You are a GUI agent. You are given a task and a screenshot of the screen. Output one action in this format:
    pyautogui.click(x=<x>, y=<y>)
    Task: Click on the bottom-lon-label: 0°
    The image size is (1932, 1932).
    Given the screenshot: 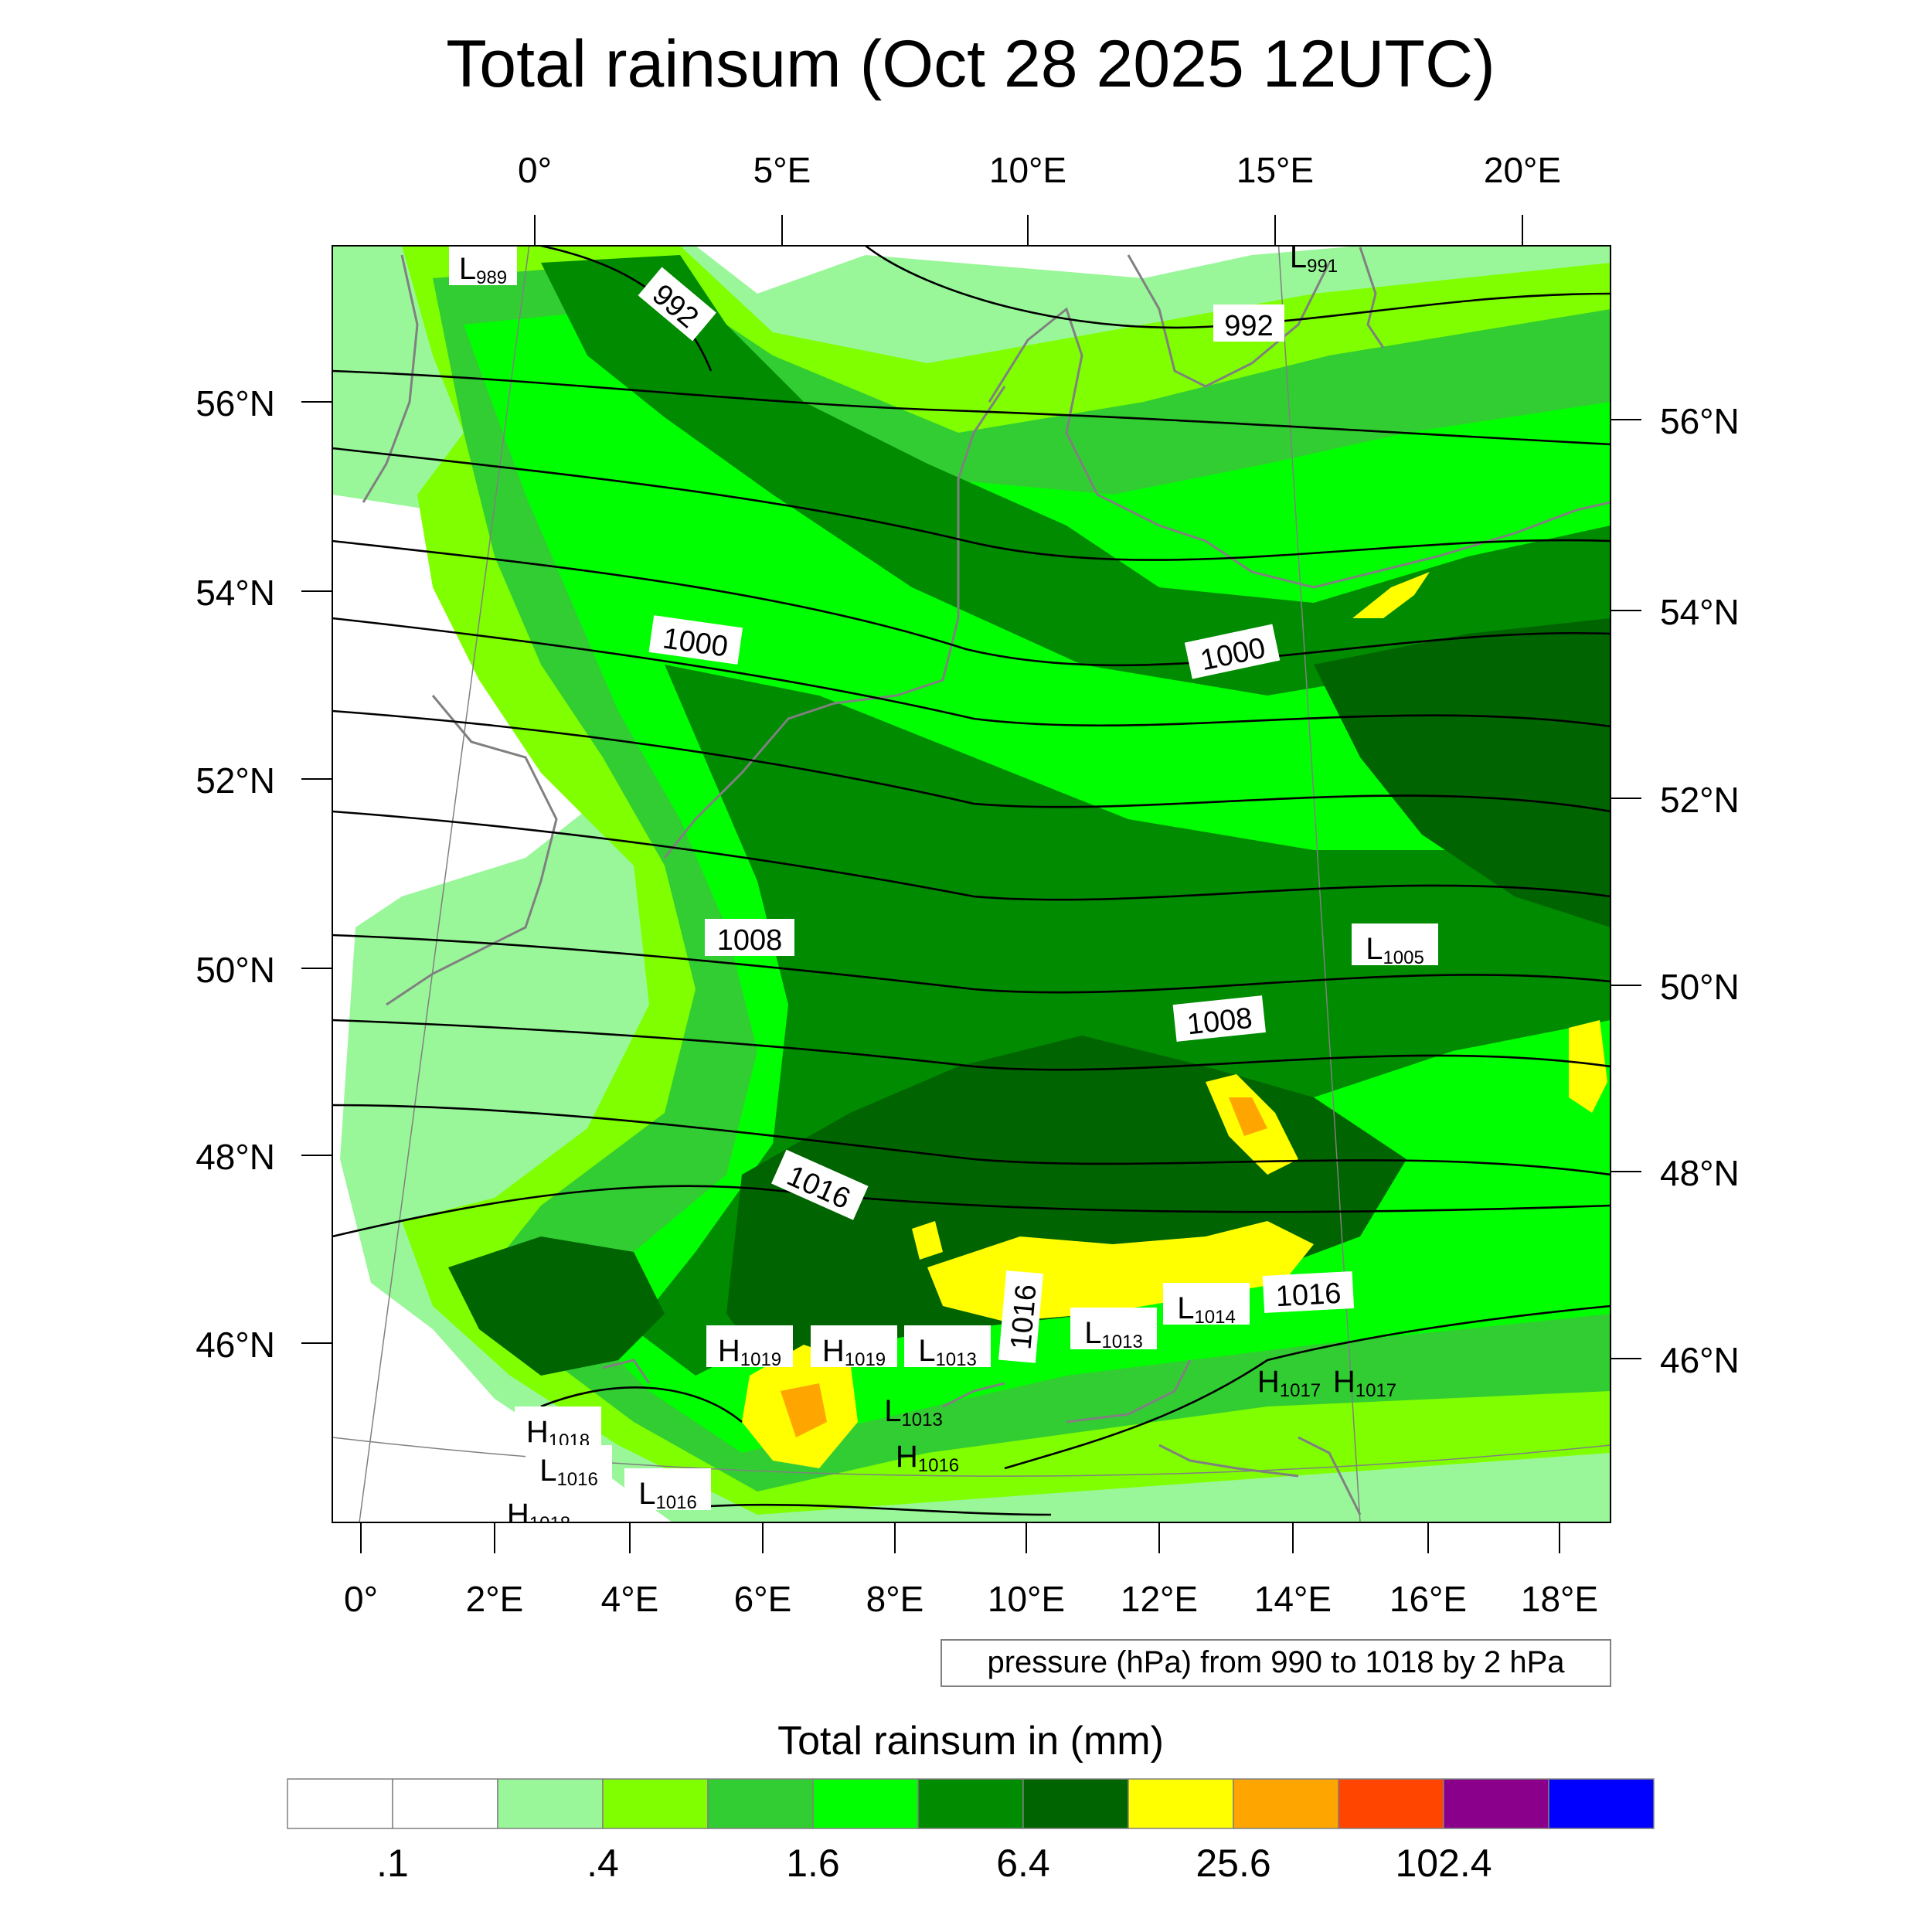 What is the action you would take?
    pyautogui.click(x=361, y=1599)
    